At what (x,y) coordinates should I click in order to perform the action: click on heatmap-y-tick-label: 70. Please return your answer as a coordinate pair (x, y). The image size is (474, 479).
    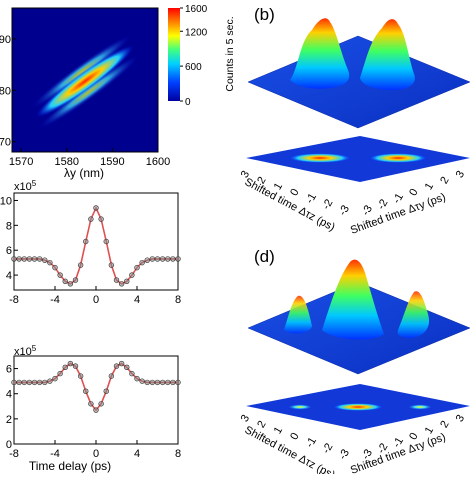
    Looking at the image, I should click on (5, 143).